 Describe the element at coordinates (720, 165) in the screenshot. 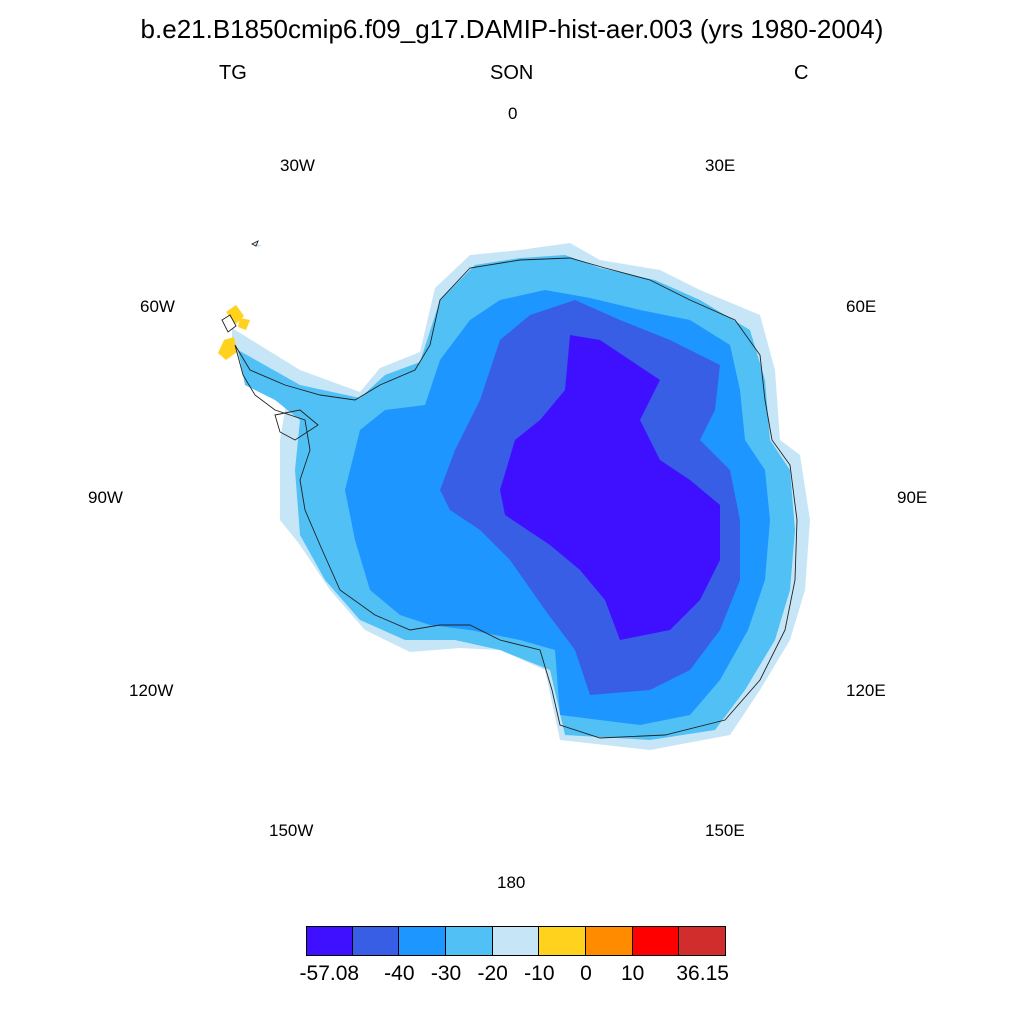

I see `lon-label-30e: 30E` at that location.